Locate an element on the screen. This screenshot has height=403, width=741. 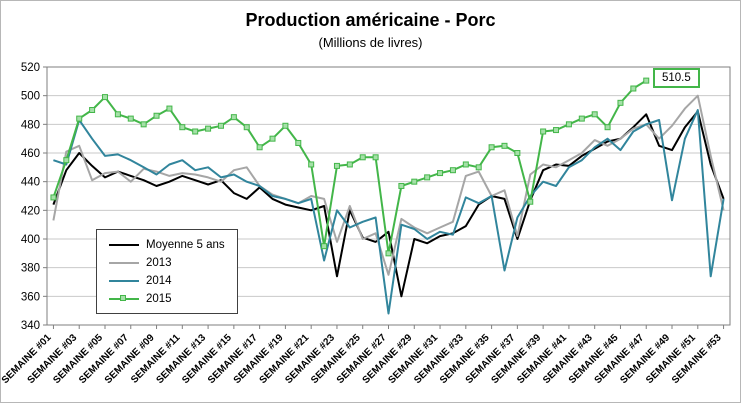
legend-entry-moyenne-5-ans: Moyenne 5 ans is located at coordinates (167, 244).